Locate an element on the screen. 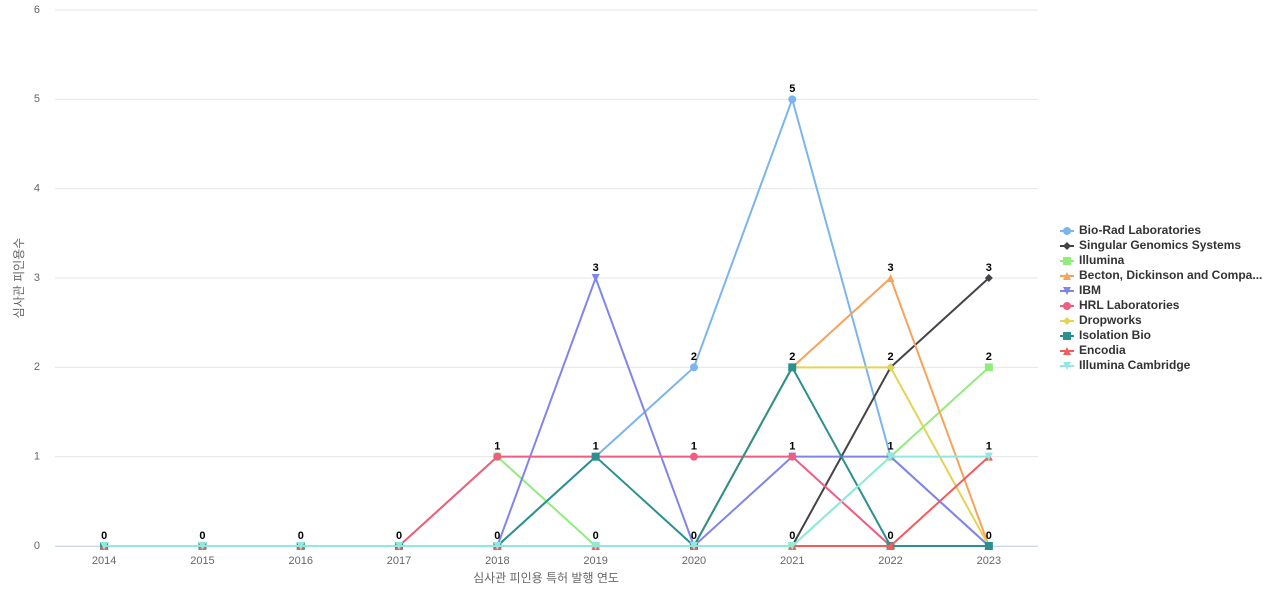  legend-item: IBM is located at coordinates (1080, 290).